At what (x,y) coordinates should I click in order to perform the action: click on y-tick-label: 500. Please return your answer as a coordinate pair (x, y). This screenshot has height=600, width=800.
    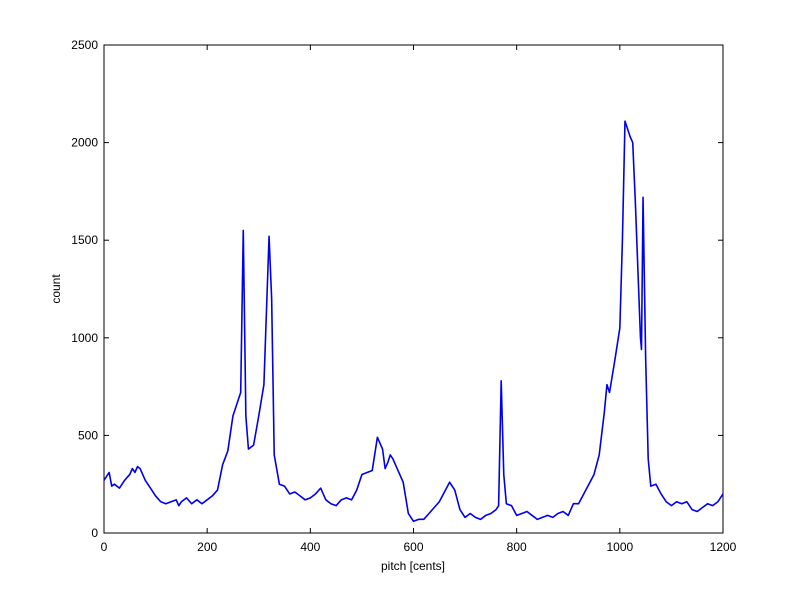
    Looking at the image, I should click on (88, 435).